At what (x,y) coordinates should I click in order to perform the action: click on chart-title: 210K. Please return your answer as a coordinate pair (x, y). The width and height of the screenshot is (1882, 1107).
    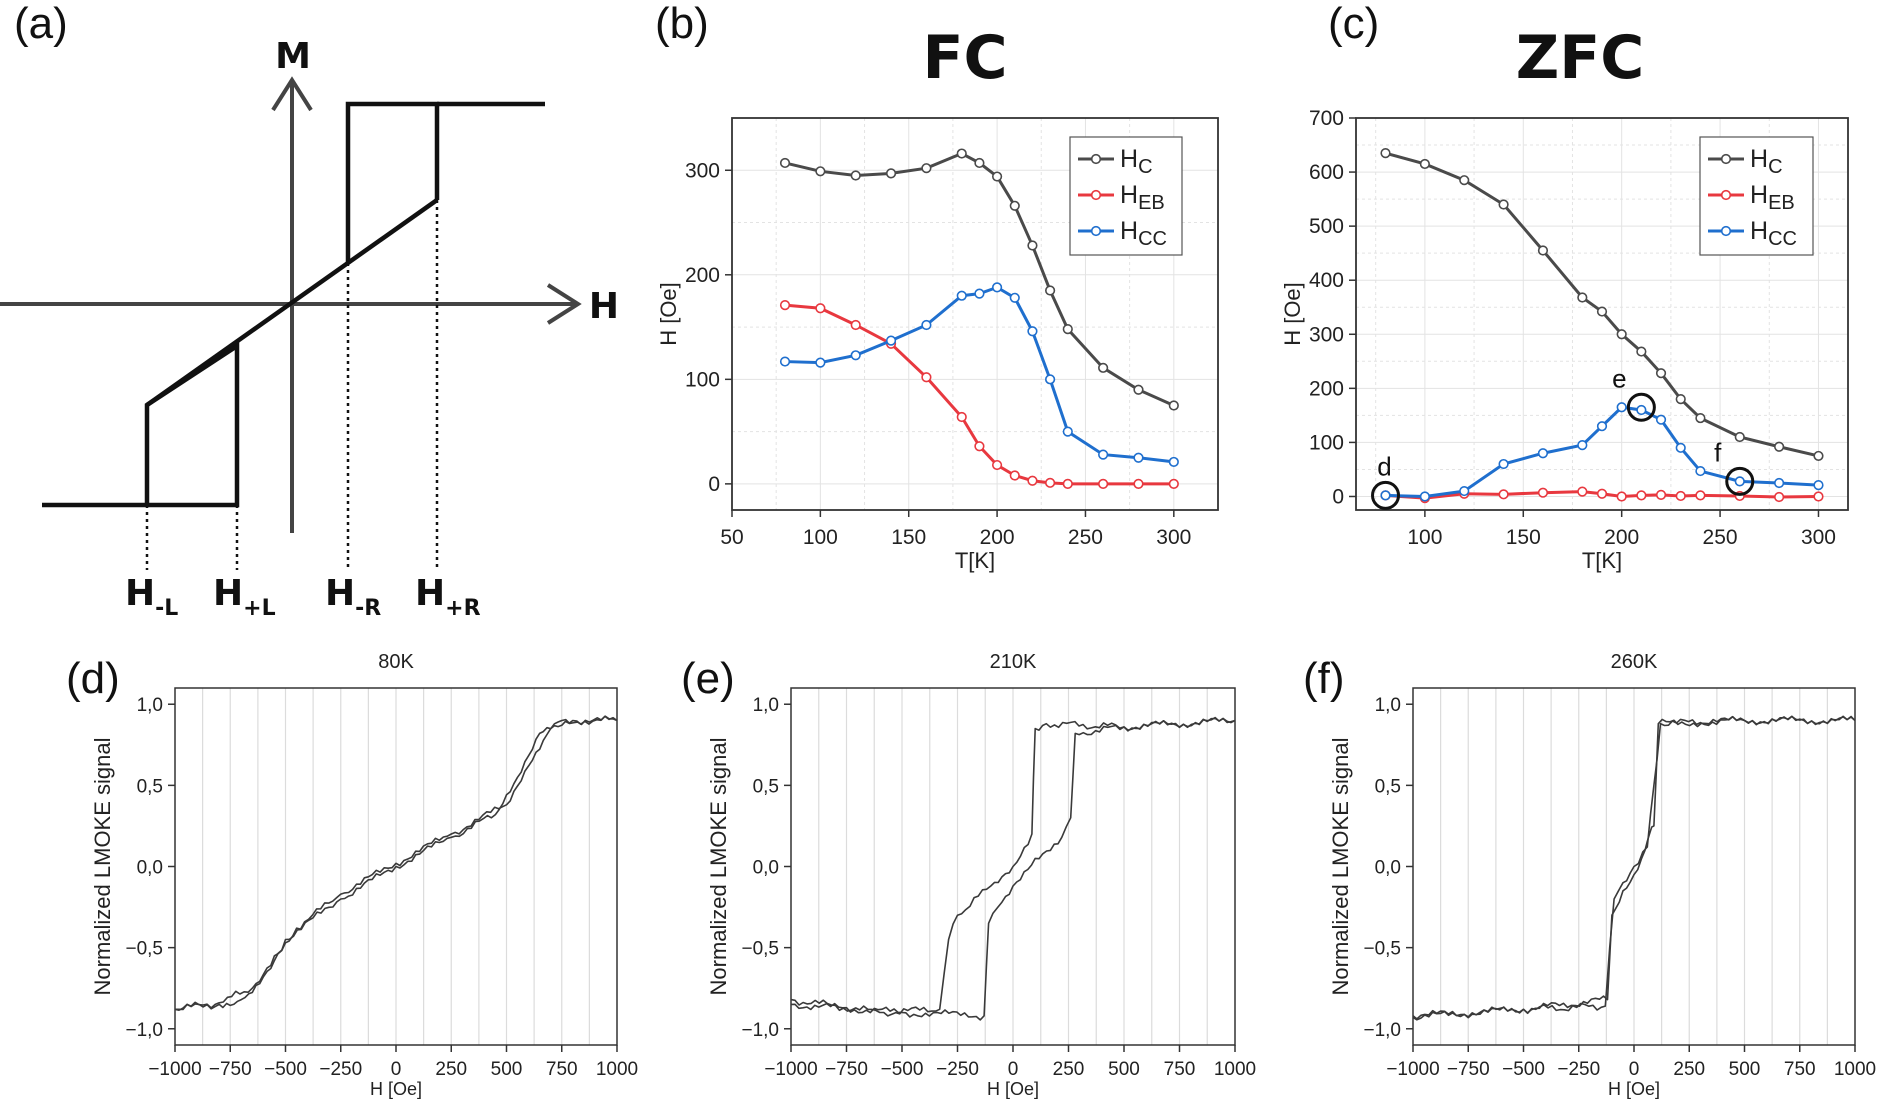
    Looking at the image, I should click on (1013, 662).